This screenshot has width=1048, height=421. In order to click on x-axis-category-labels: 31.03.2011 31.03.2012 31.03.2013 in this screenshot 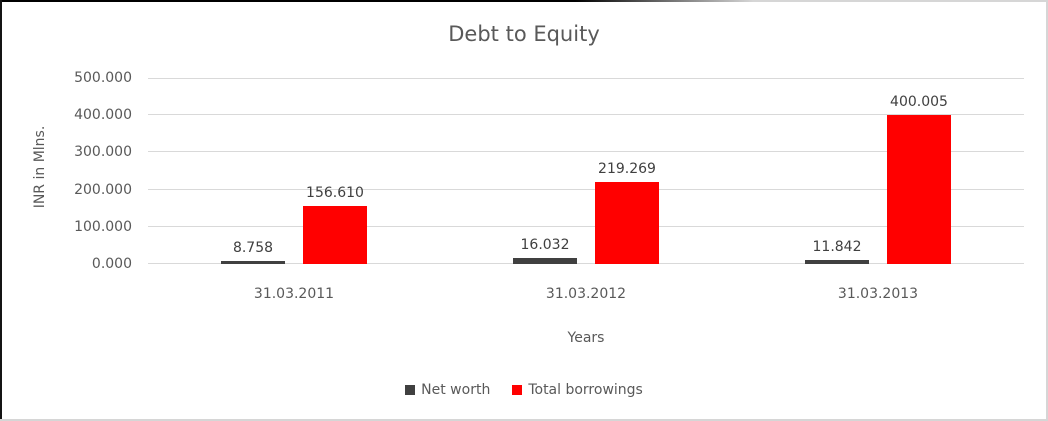, I will do `click(586, 295)`.